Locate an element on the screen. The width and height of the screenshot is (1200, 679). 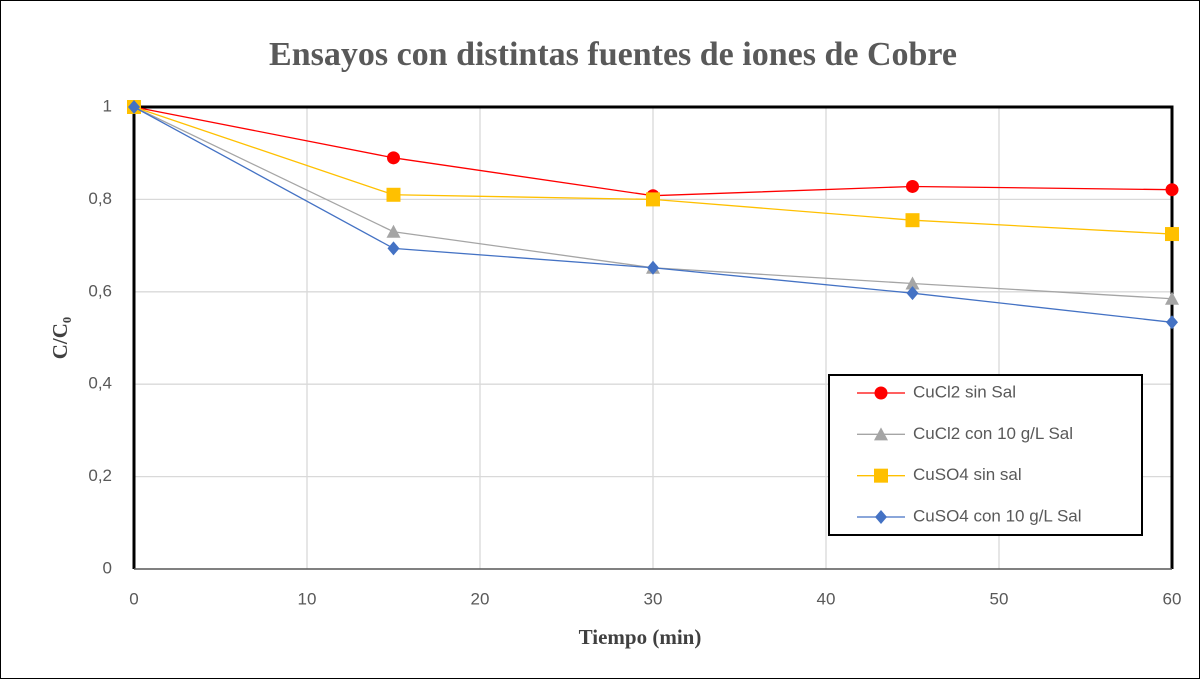
x-tick-label: 0 is located at coordinates (133, 598).